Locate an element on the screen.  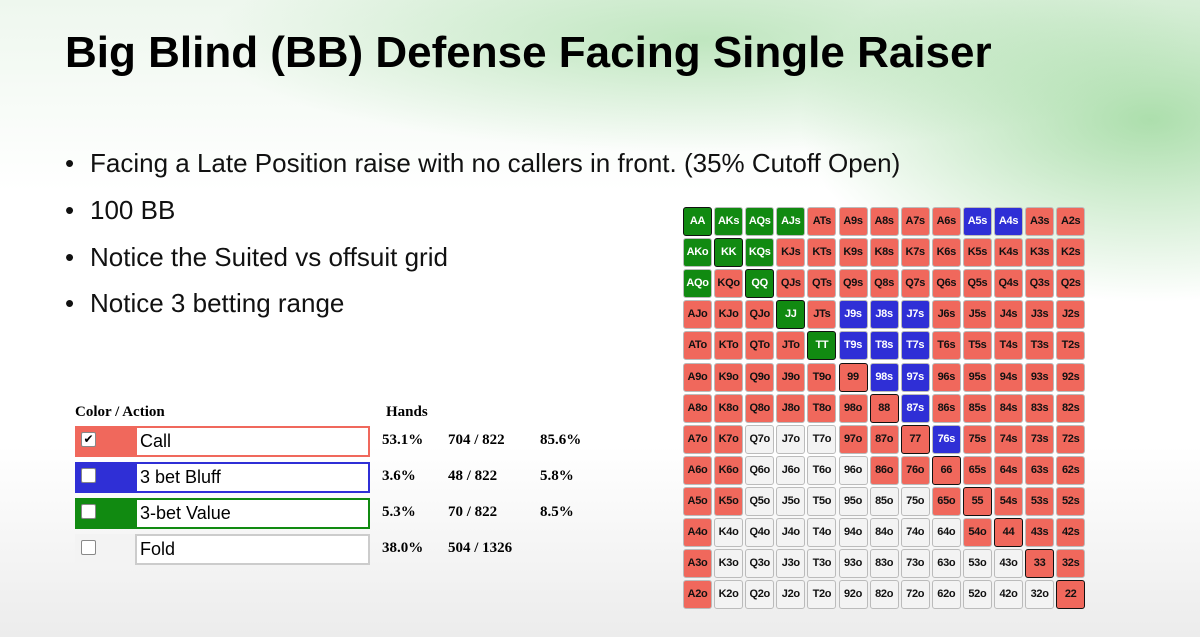
hand-cell: K3o is located at coordinates (729, 564).